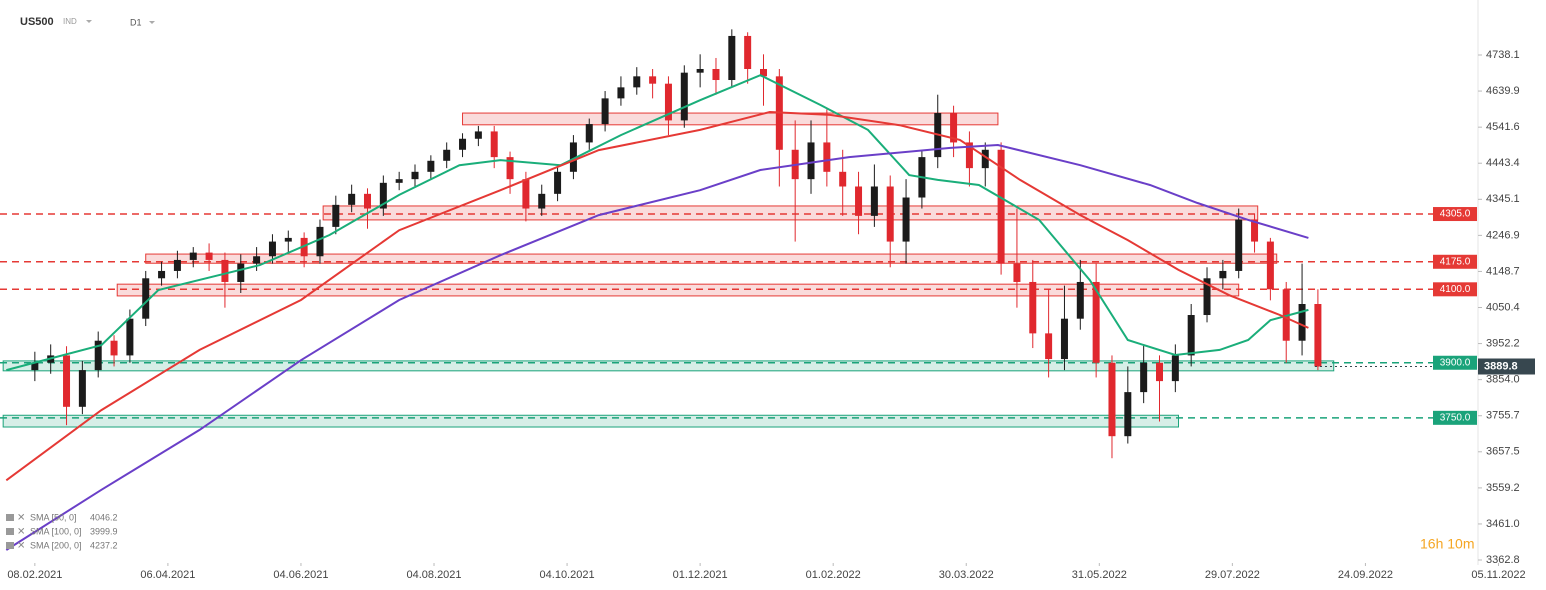 Image resolution: width=1546 pixels, height=590 pixels. What do you see at coordinates (1501, 366) in the screenshot?
I see `last-price-label: 3889.8` at bounding box center [1501, 366].